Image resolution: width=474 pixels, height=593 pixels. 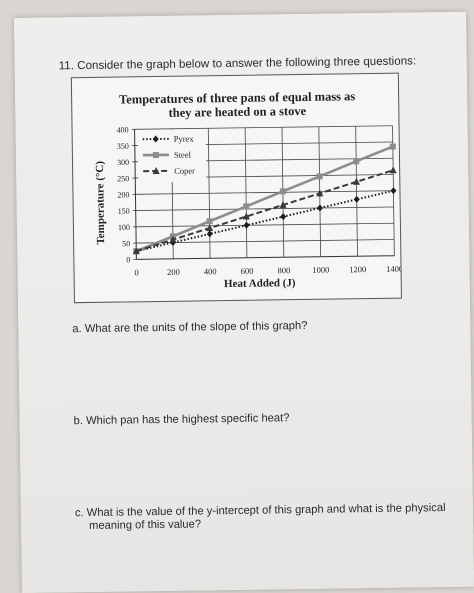 I want to click on y-tick-label: 0, so click(x=128, y=259).